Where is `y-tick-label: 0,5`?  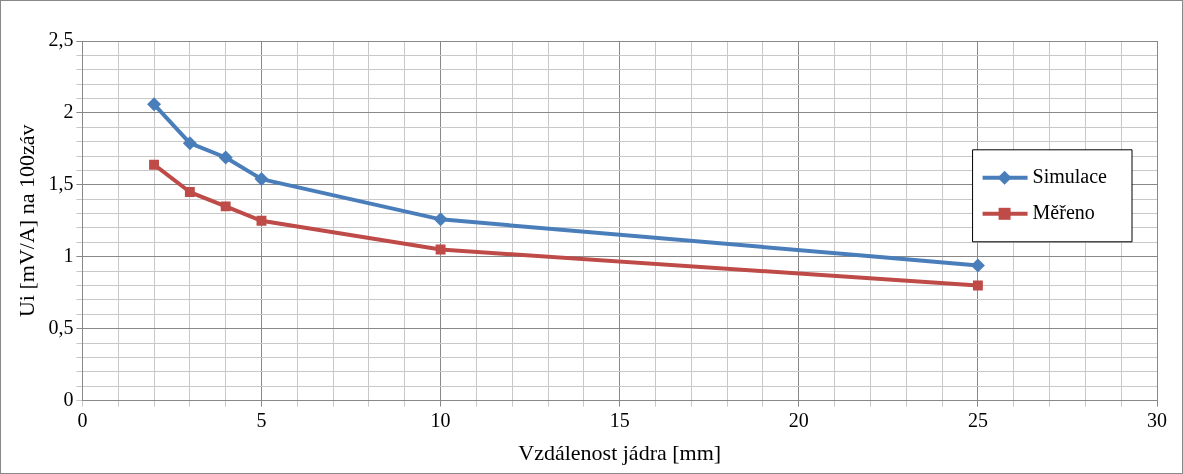 y-tick-label: 0,5 is located at coordinates (61, 326).